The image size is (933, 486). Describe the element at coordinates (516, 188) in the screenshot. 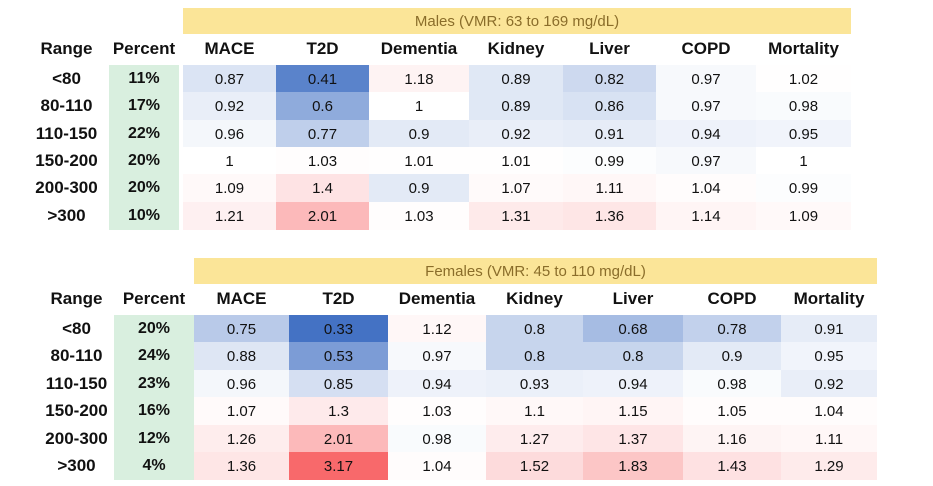

I see `heatmap-cell-kidney: 1.07` at that location.